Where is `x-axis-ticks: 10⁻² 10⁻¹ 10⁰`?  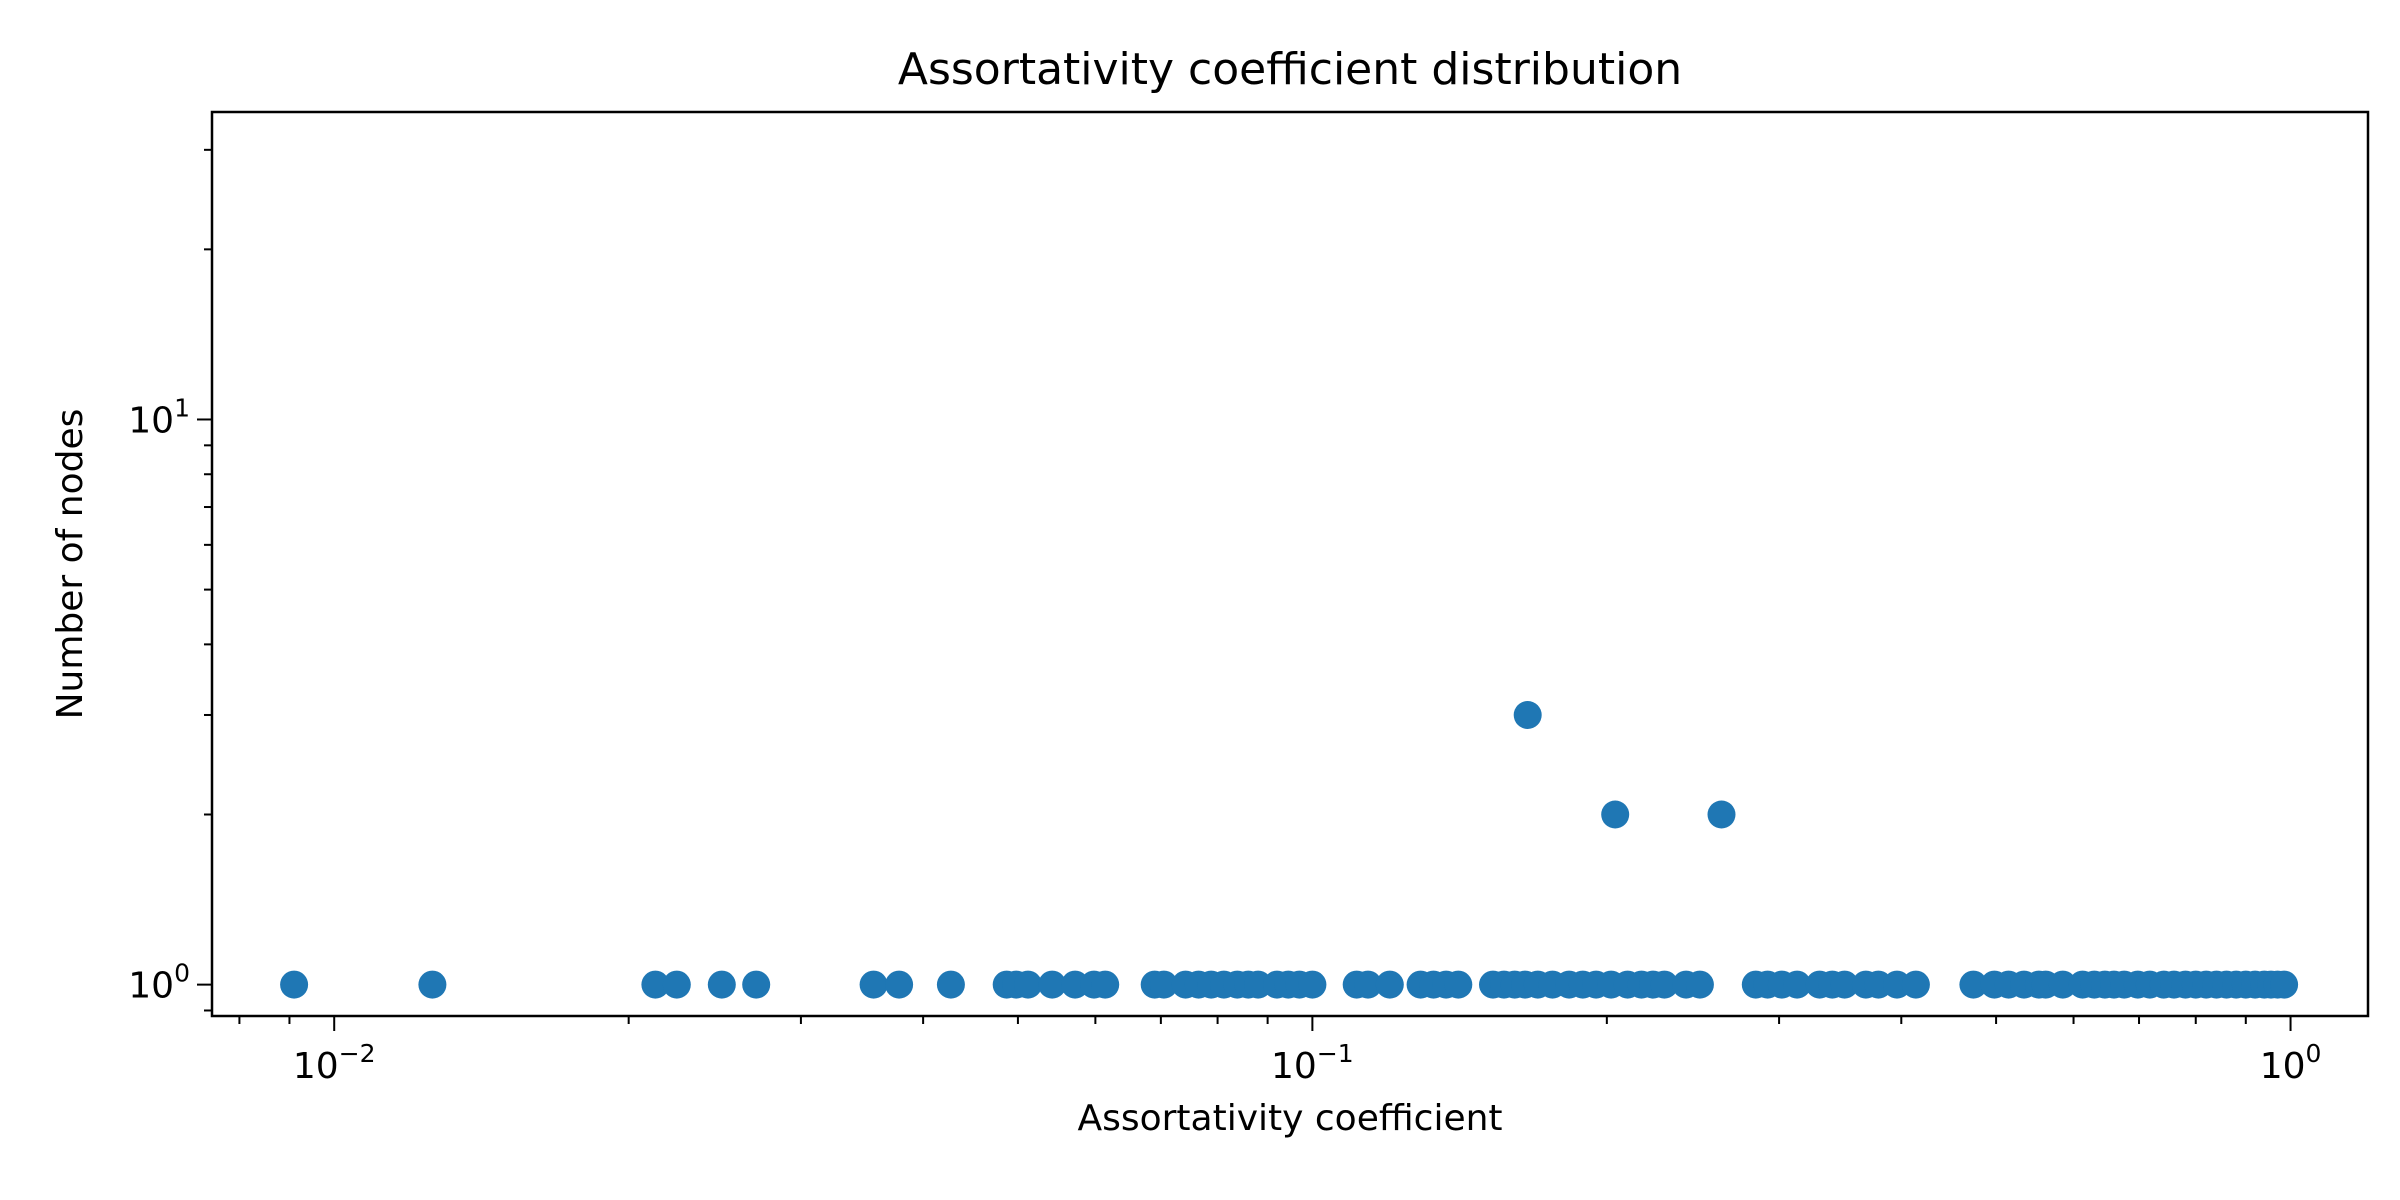 x-axis-ticks: 10⁻² 10⁻¹ 10⁰ is located at coordinates (1280, 1051).